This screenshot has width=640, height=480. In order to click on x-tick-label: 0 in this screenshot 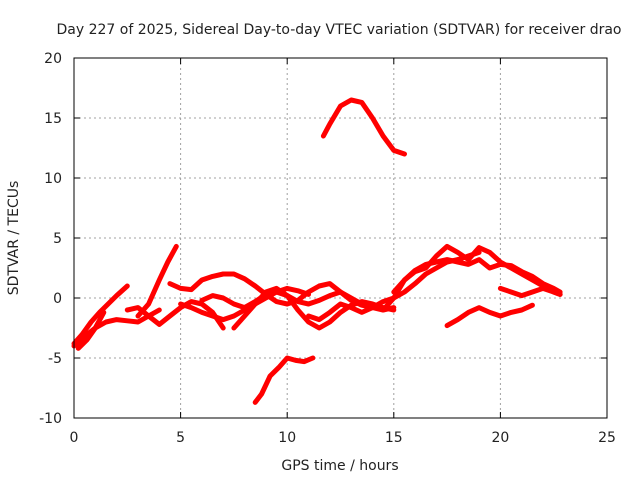, I will do `click(74, 438)`.